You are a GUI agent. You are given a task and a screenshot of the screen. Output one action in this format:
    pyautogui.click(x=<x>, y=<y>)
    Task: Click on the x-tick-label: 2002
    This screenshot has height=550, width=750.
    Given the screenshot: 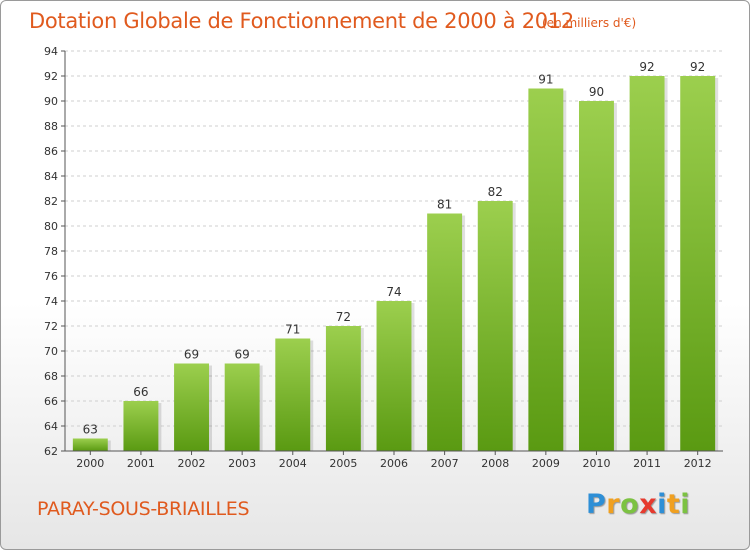 What is the action you would take?
    pyautogui.click(x=192, y=463)
    